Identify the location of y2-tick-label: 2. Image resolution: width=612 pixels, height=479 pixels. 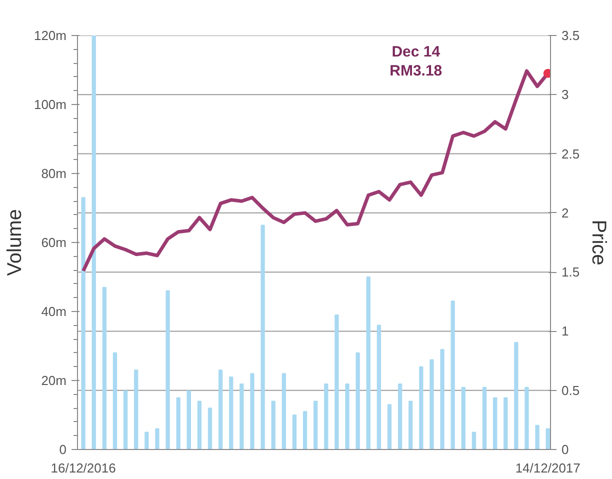
(565, 212).